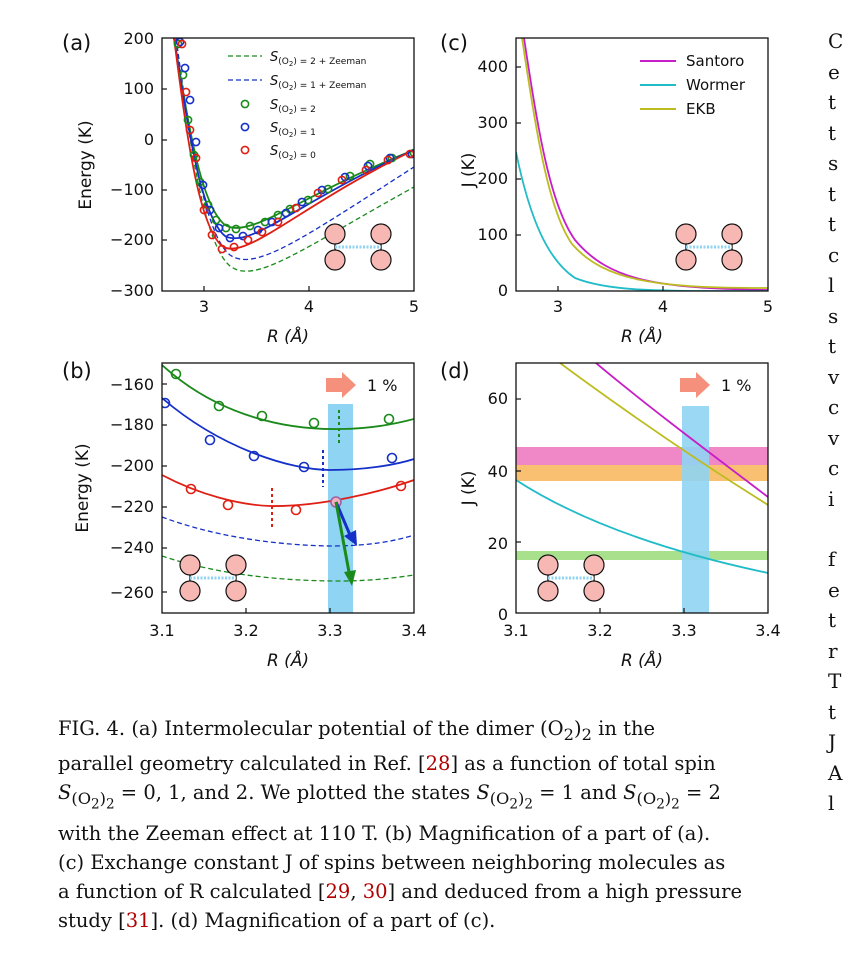  What do you see at coordinates (663, 306) in the screenshot?
I see `svg-text: 4` at bounding box center [663, 306].